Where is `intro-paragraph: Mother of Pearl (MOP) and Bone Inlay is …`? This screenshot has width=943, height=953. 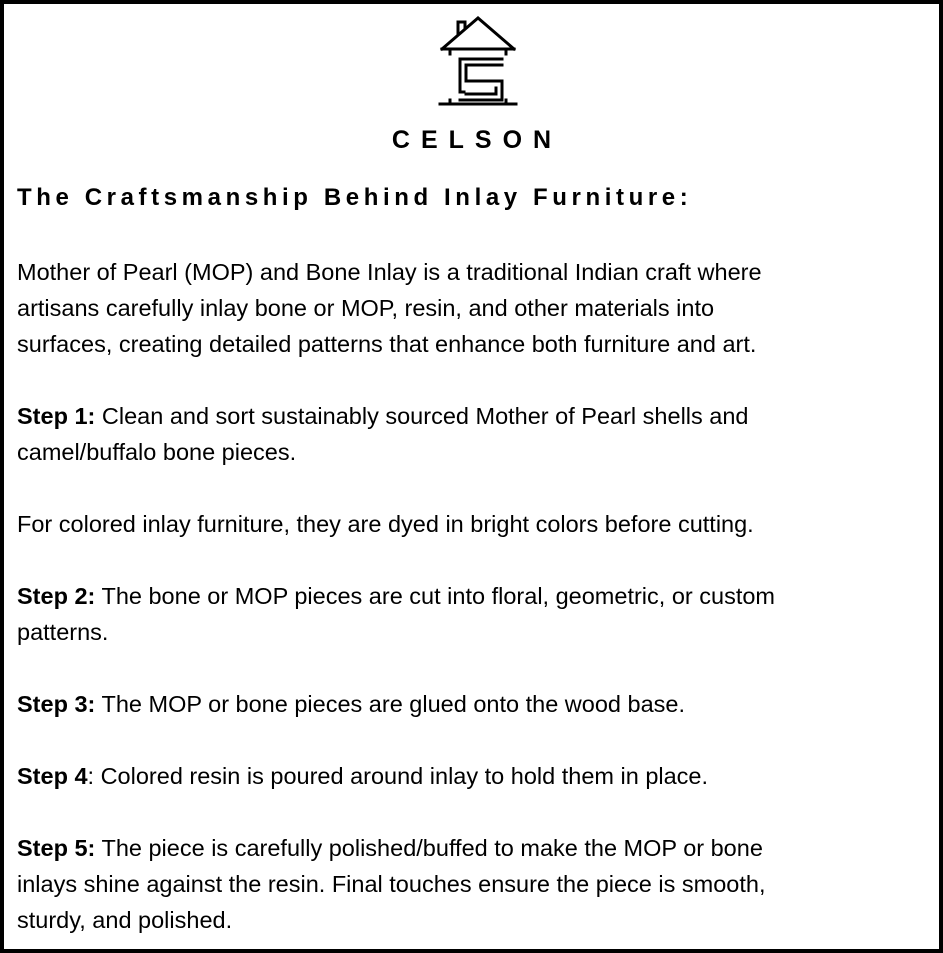
intro-paragraph: Mother of Pearl (MOP) and Bone Inlay is … is located at coordinates (389, 308).